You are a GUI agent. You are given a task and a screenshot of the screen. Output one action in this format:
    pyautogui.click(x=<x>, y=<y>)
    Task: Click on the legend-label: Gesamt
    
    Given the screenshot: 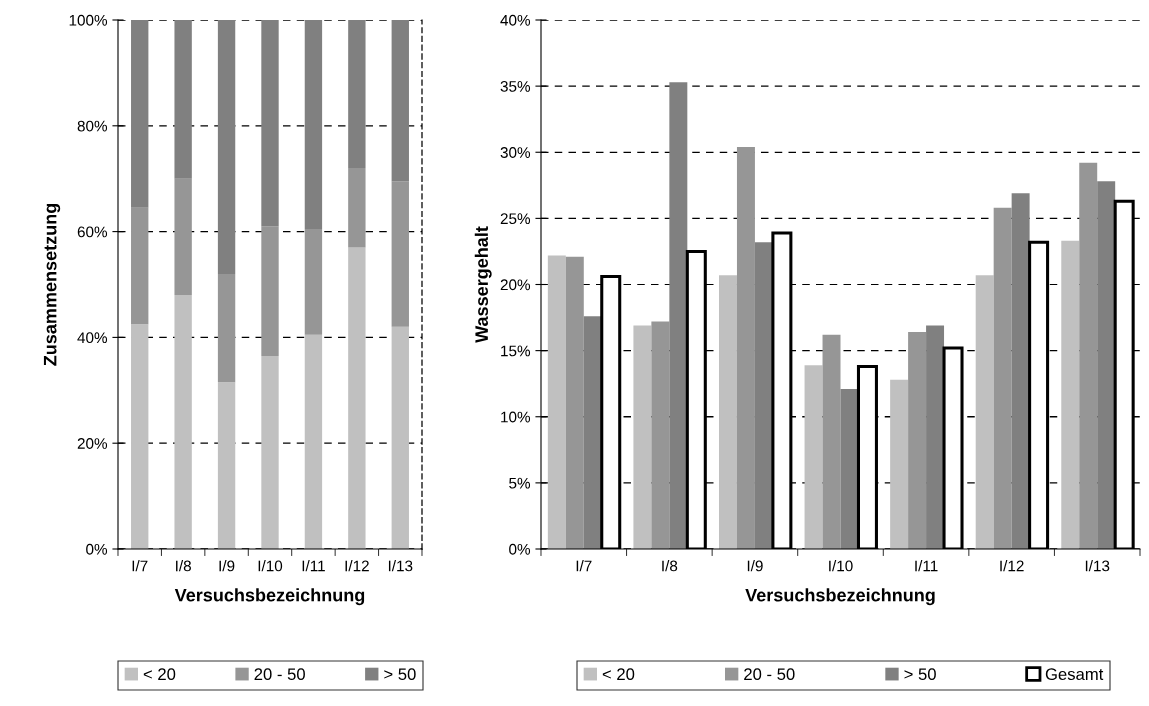 What is the action you would take?
    pyautogui.click(x=1074, y=674)
    